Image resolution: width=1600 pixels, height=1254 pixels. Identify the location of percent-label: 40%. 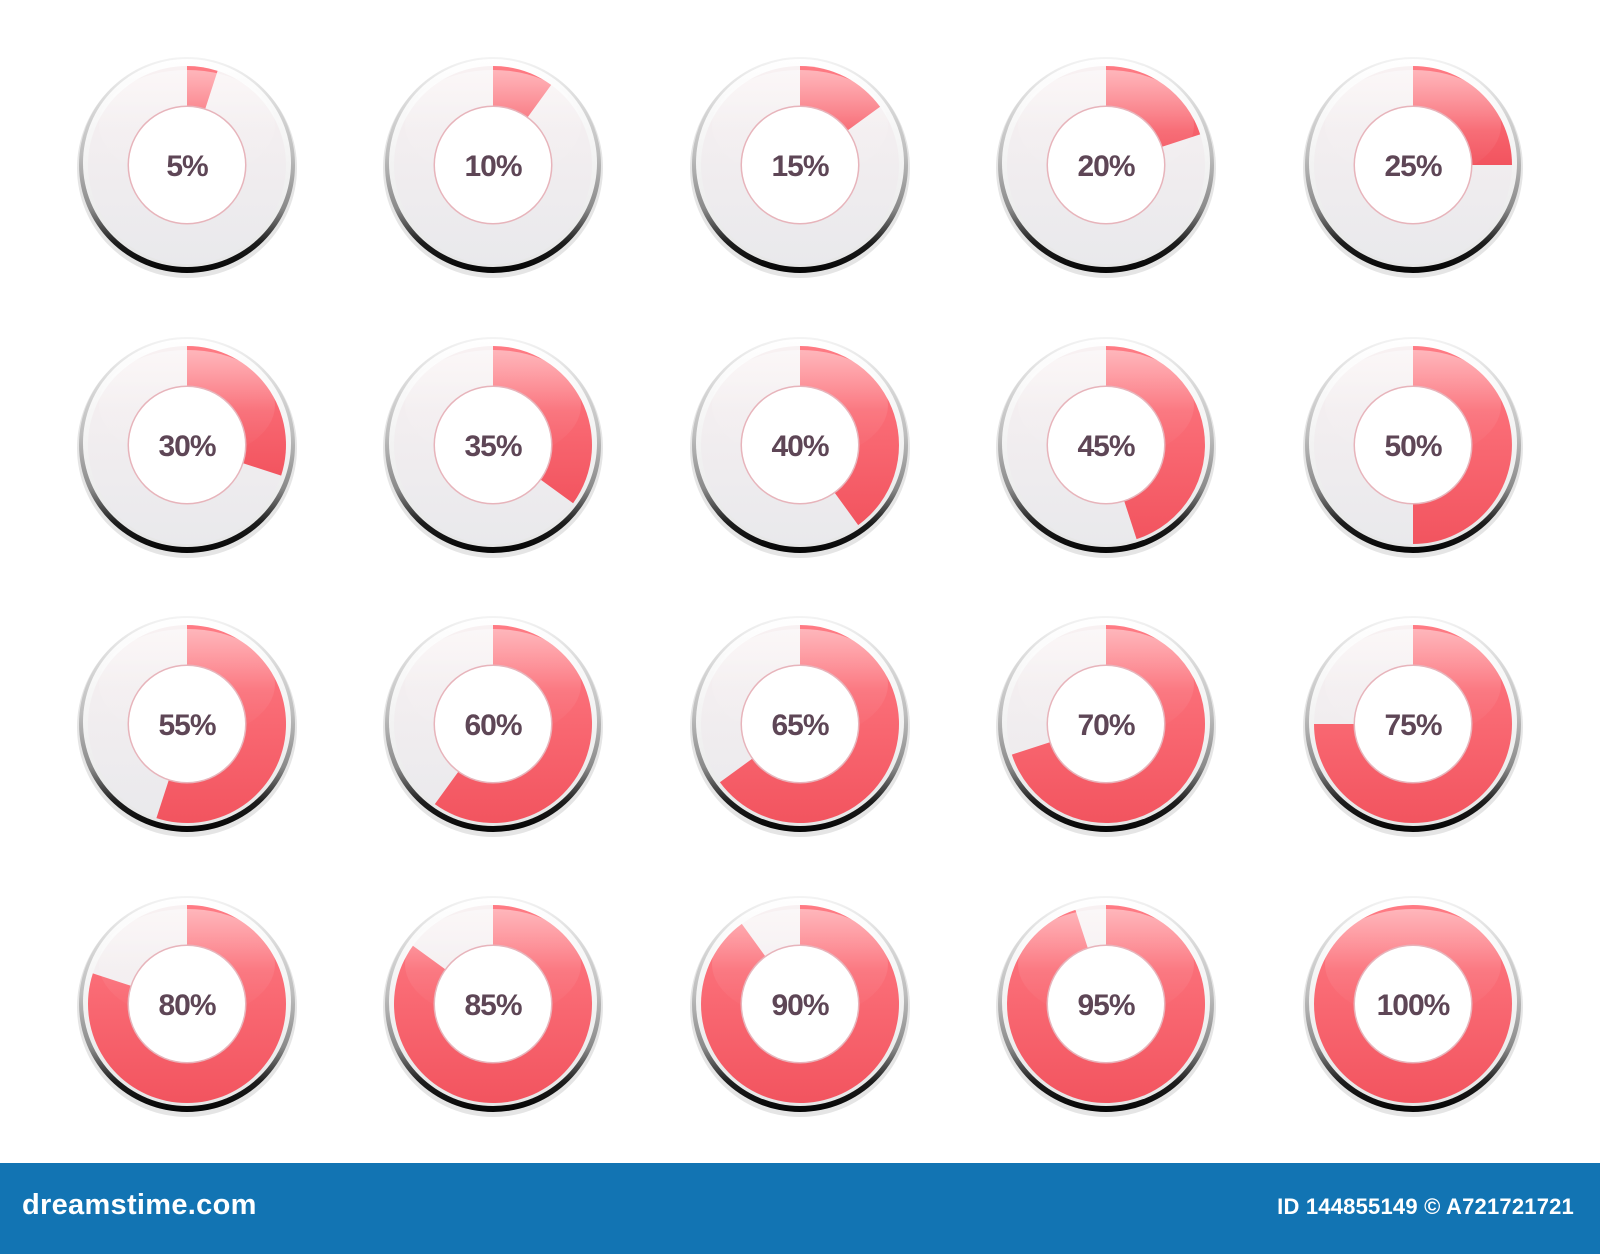
(799, 446).